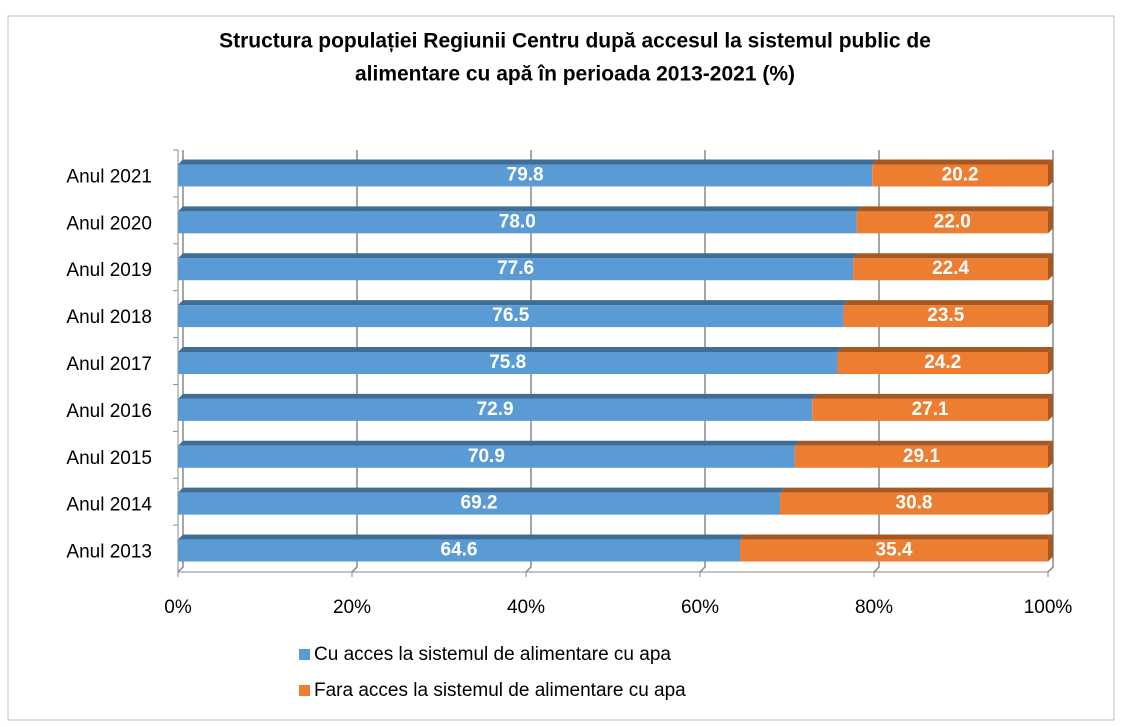 This screenshot has height=727, width=1121. I want to click on data-label: 70.9, so click(486, 456).